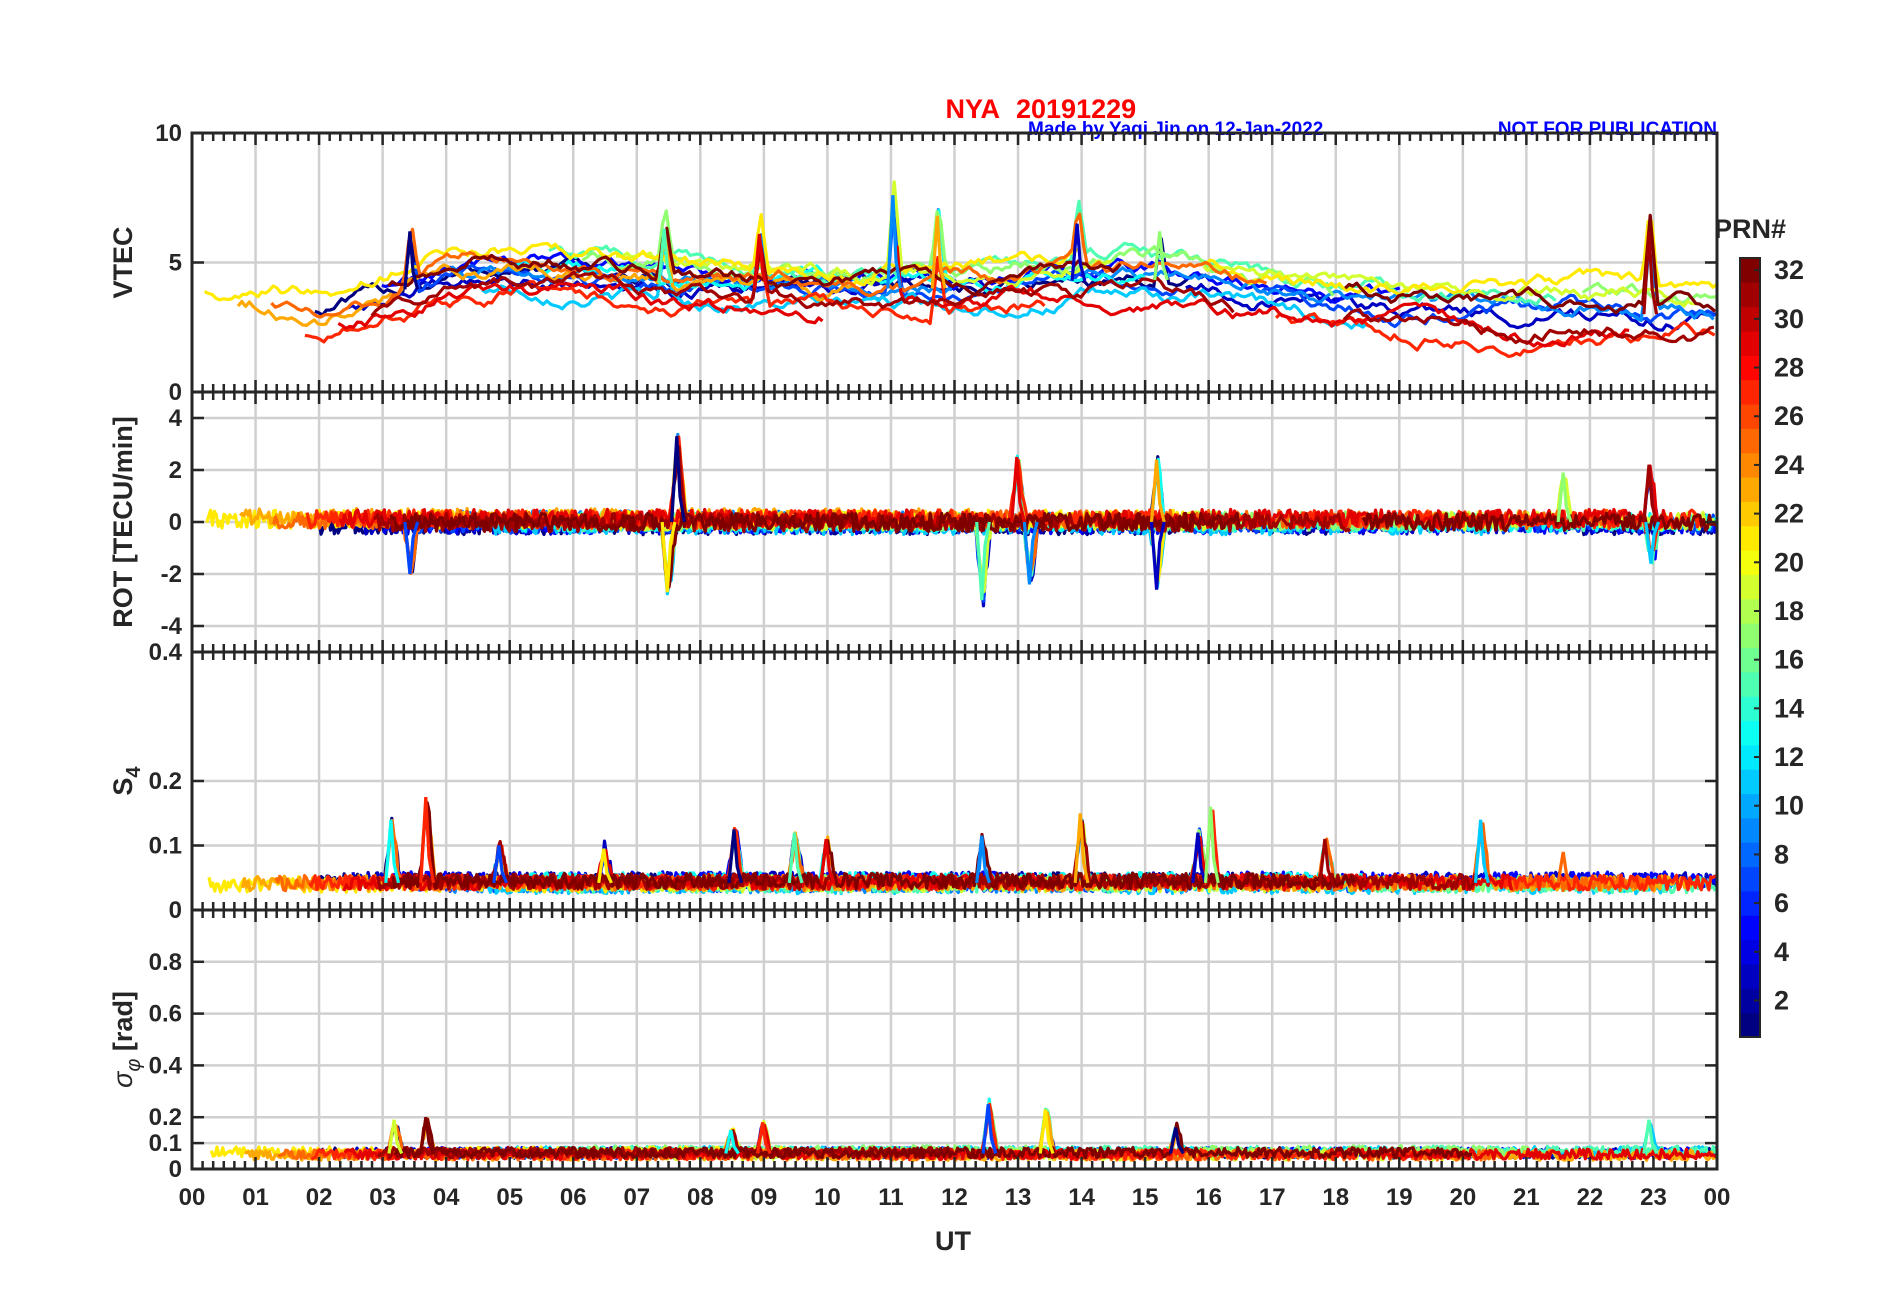 The width and height of the screenshot is (1902, 1297). Describe the element at coordinates (1789, 514) in the screenshot. I see `colorbar-tick-label: 22` at that location.